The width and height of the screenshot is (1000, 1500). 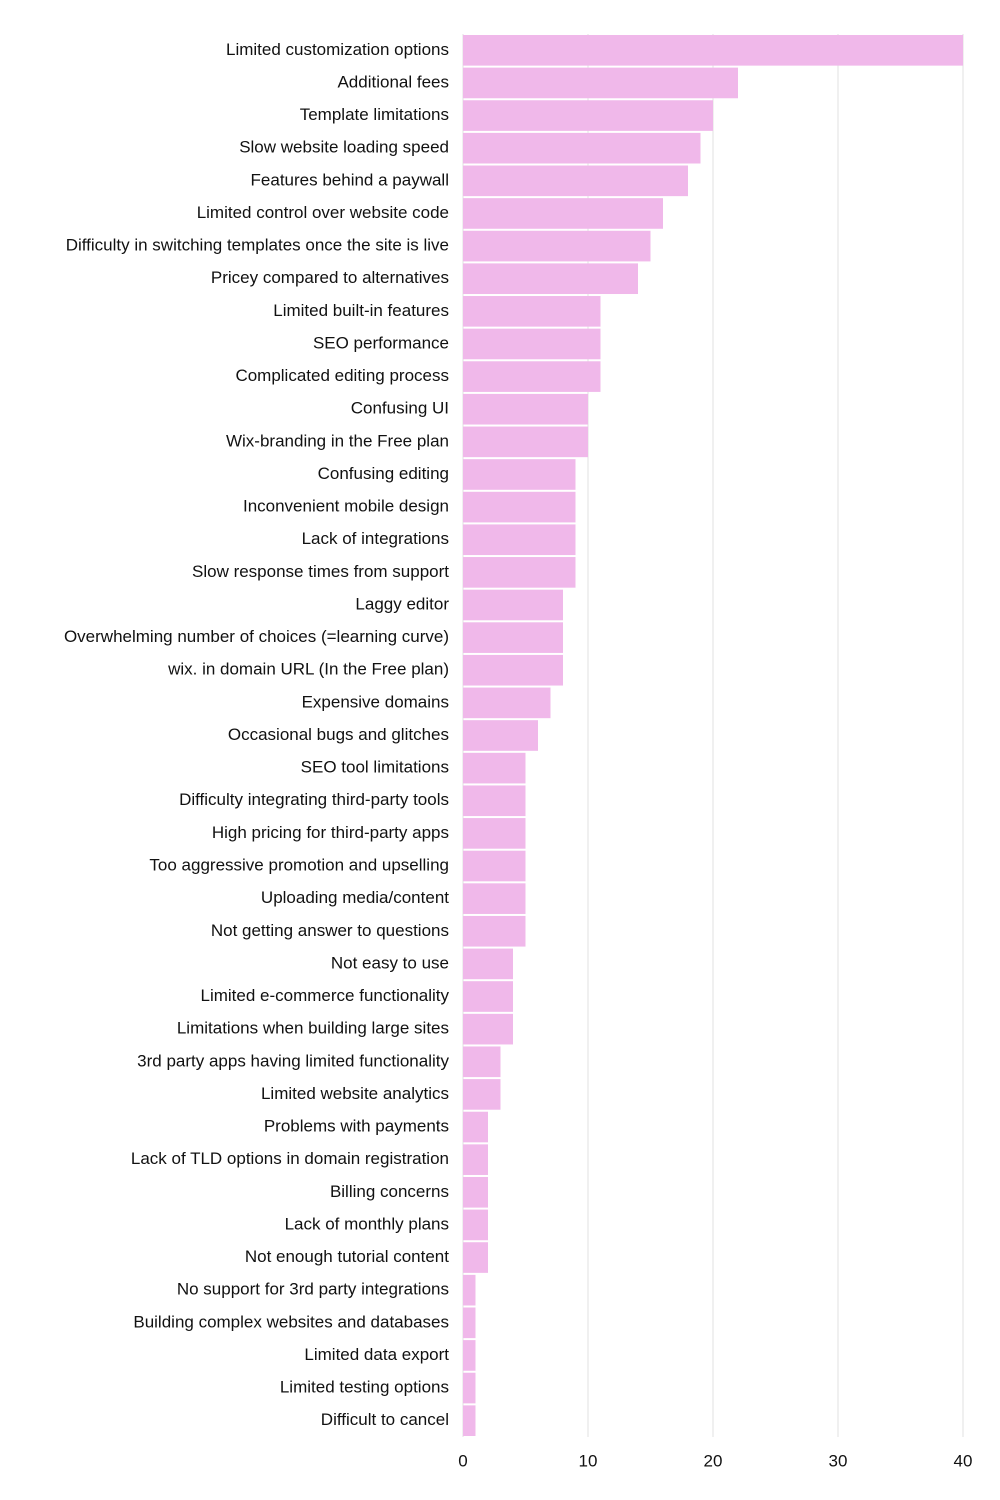 I want to click on x-tick-label: 20, so click(x=713, y=1460).